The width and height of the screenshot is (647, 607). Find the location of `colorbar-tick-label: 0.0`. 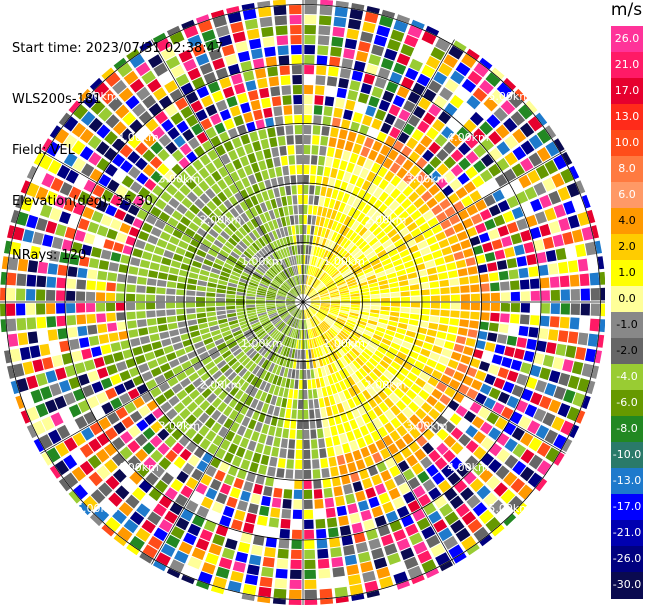

colorbar-tick-label: 0.0 is located at coordinates (627, 298).